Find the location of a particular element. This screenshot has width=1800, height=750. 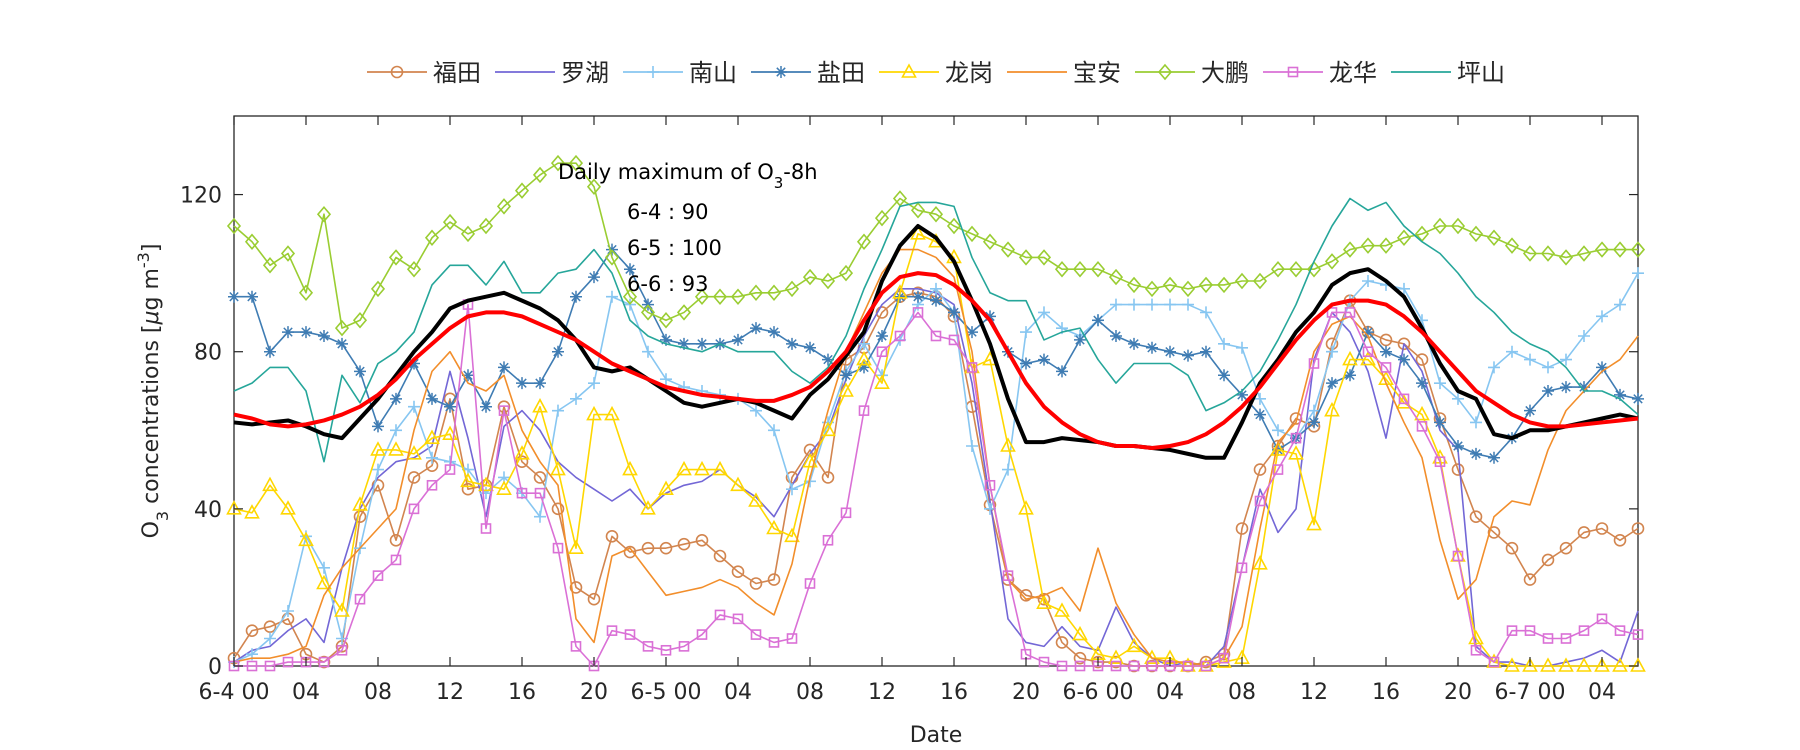

x-axis-title: Date is located at coordinates (936, 735).